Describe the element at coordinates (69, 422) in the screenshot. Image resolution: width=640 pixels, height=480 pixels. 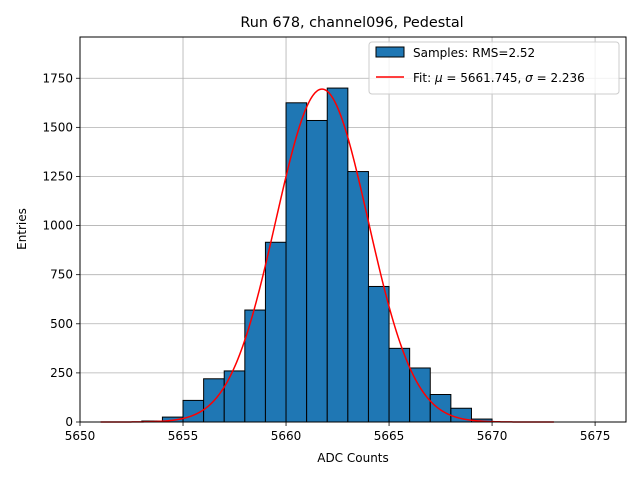
I see `y-tick-label: 0` at that location.